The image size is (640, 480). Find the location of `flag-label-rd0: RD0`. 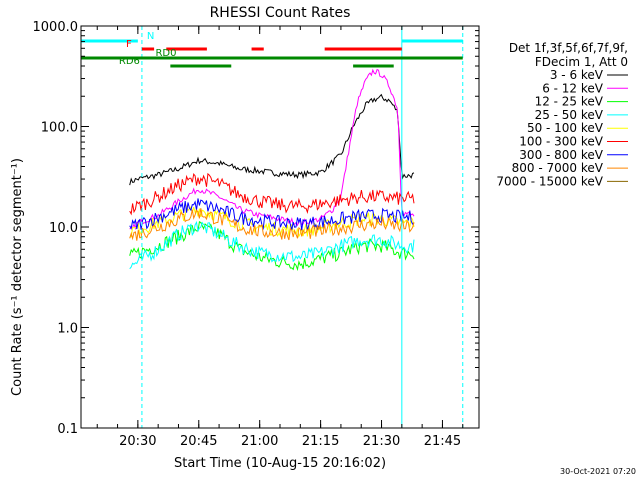

flag-label-rd0: RD0 is located at coordinates (165, 53).